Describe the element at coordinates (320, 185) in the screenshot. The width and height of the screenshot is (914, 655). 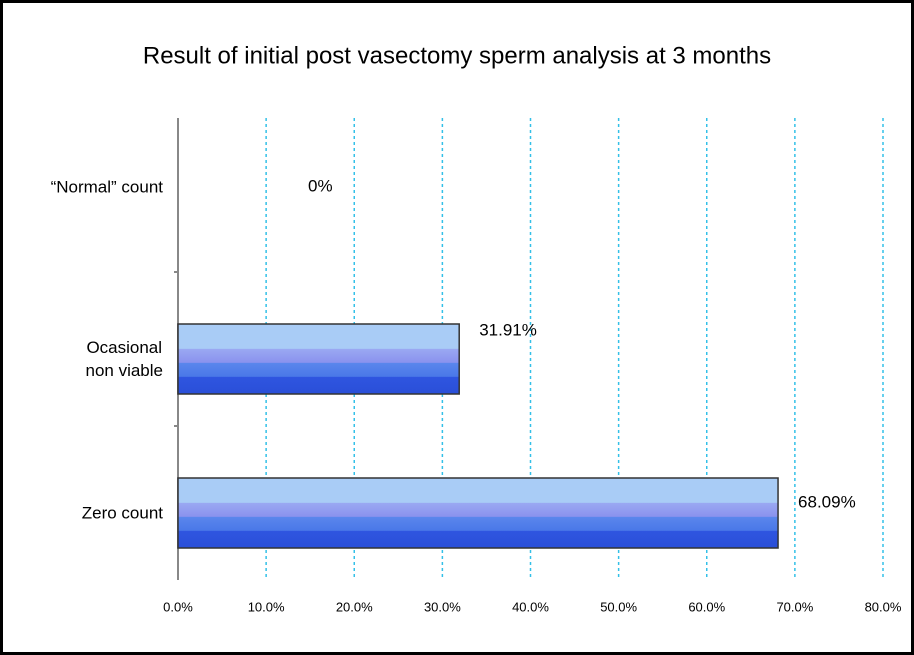
I see `data-label: 0%` at that location.